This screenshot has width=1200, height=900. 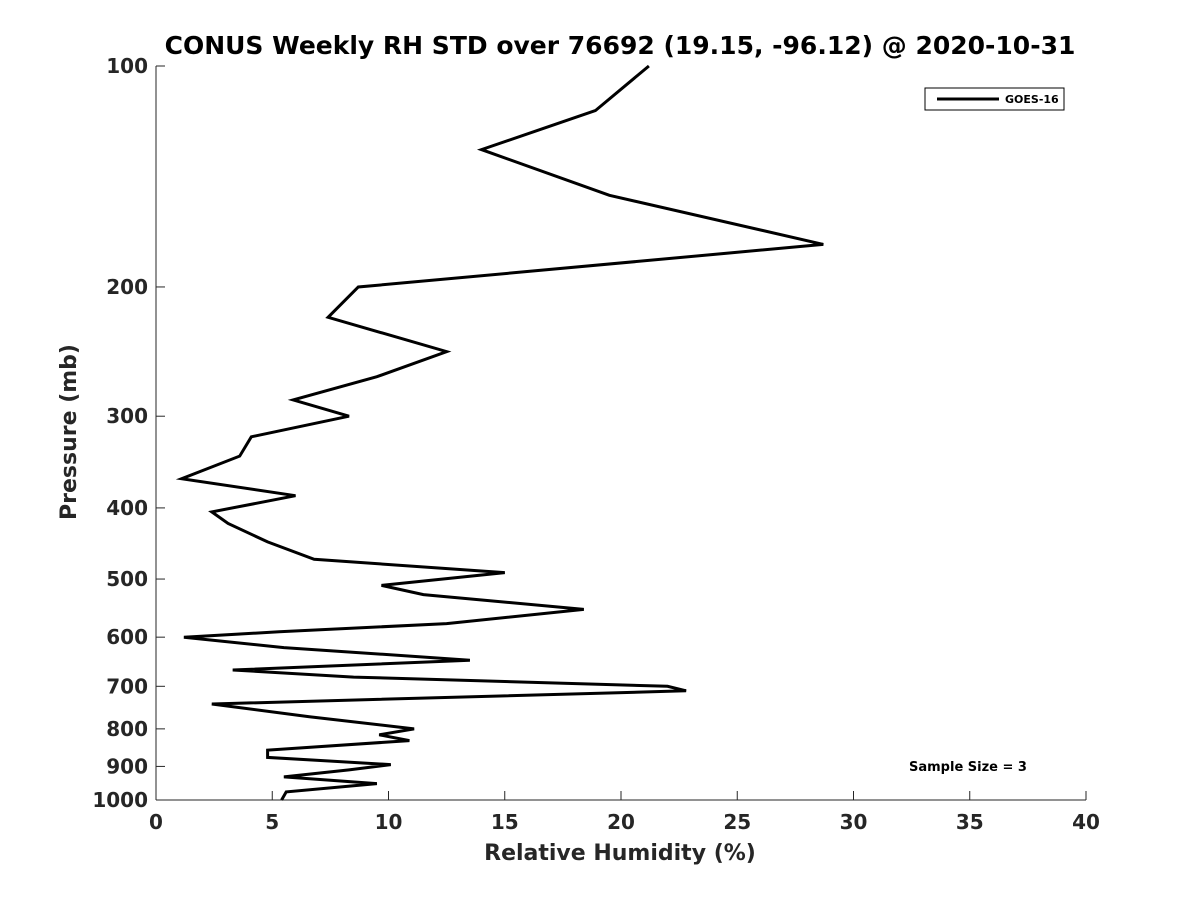 What do you see at coordinates (854, 822) in the screenshot?
I see `x-tick-label: 30` at bounding box center [854, 822].